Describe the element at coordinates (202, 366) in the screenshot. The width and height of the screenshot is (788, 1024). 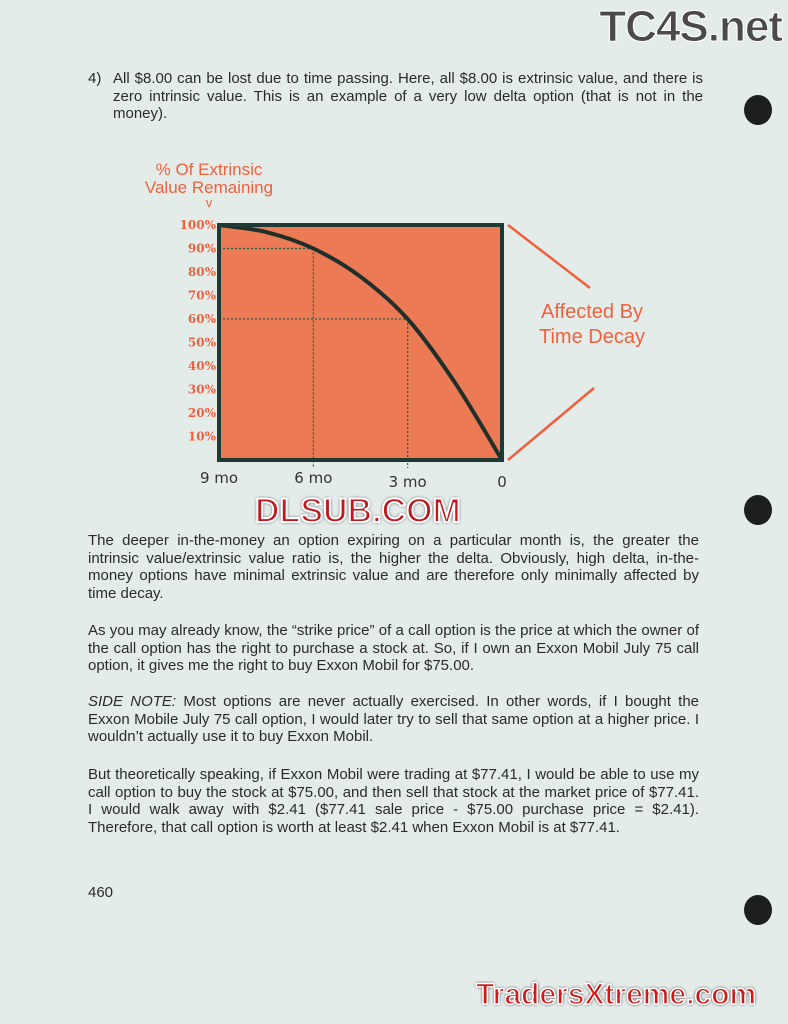
I see `y-tick-label: 40%` at that location.